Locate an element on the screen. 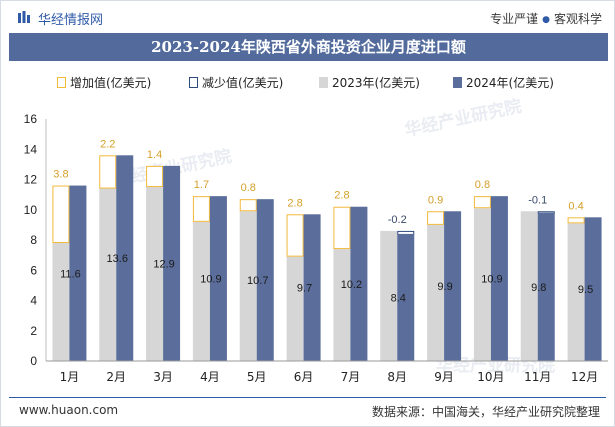 The image size is (615, 427). diff-label: 0.4 is located at coordinates (575, 206).